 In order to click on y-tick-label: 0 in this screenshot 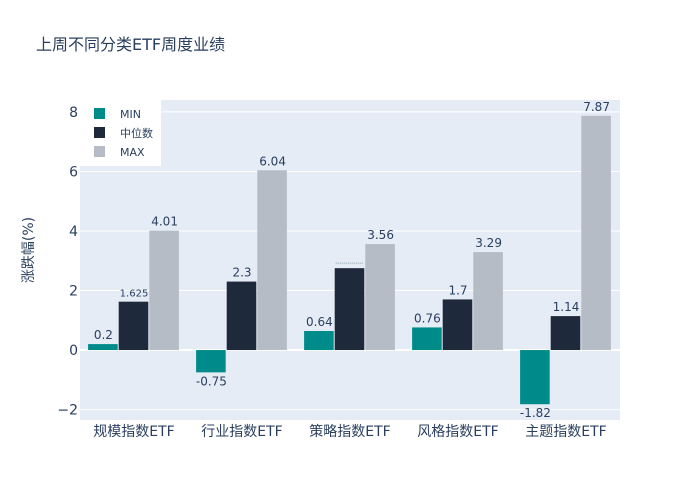, I will do `click(73, 351)`.